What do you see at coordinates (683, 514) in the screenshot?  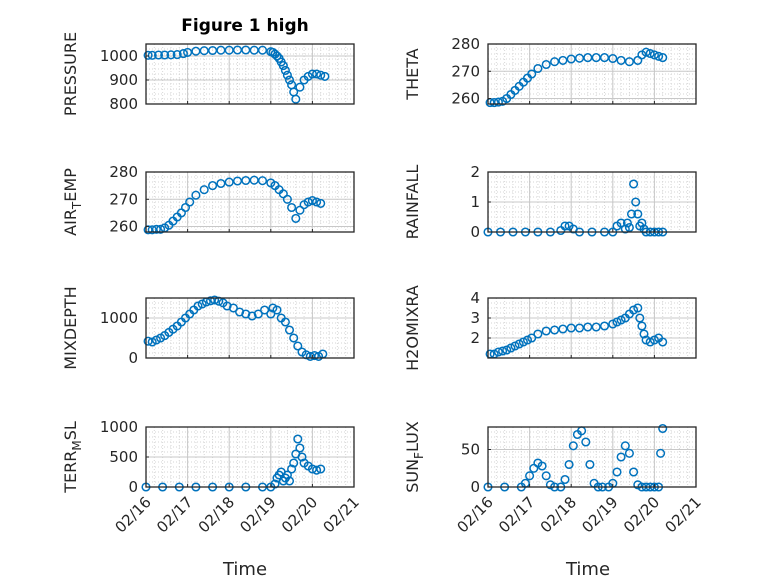 I see `x-tick-label: 02/21` at bounding box center [683, 514].